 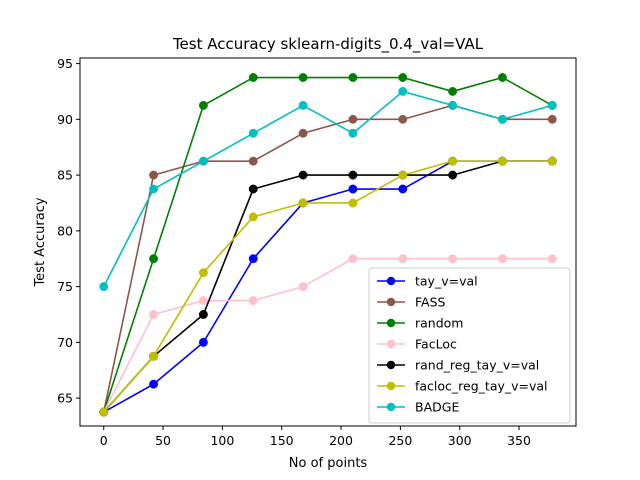 I want to click on legend-label: BADGE, so click(x=437, y=407).